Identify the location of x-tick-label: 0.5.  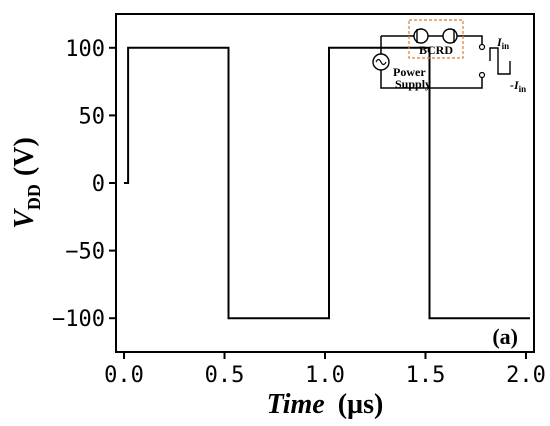
(225, 375).